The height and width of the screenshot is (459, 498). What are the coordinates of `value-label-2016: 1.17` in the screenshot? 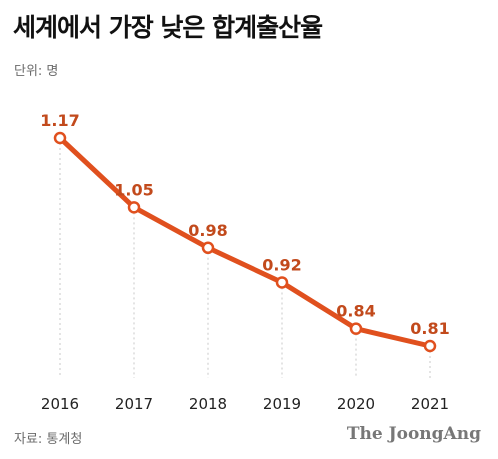 It's located at (59, 120).